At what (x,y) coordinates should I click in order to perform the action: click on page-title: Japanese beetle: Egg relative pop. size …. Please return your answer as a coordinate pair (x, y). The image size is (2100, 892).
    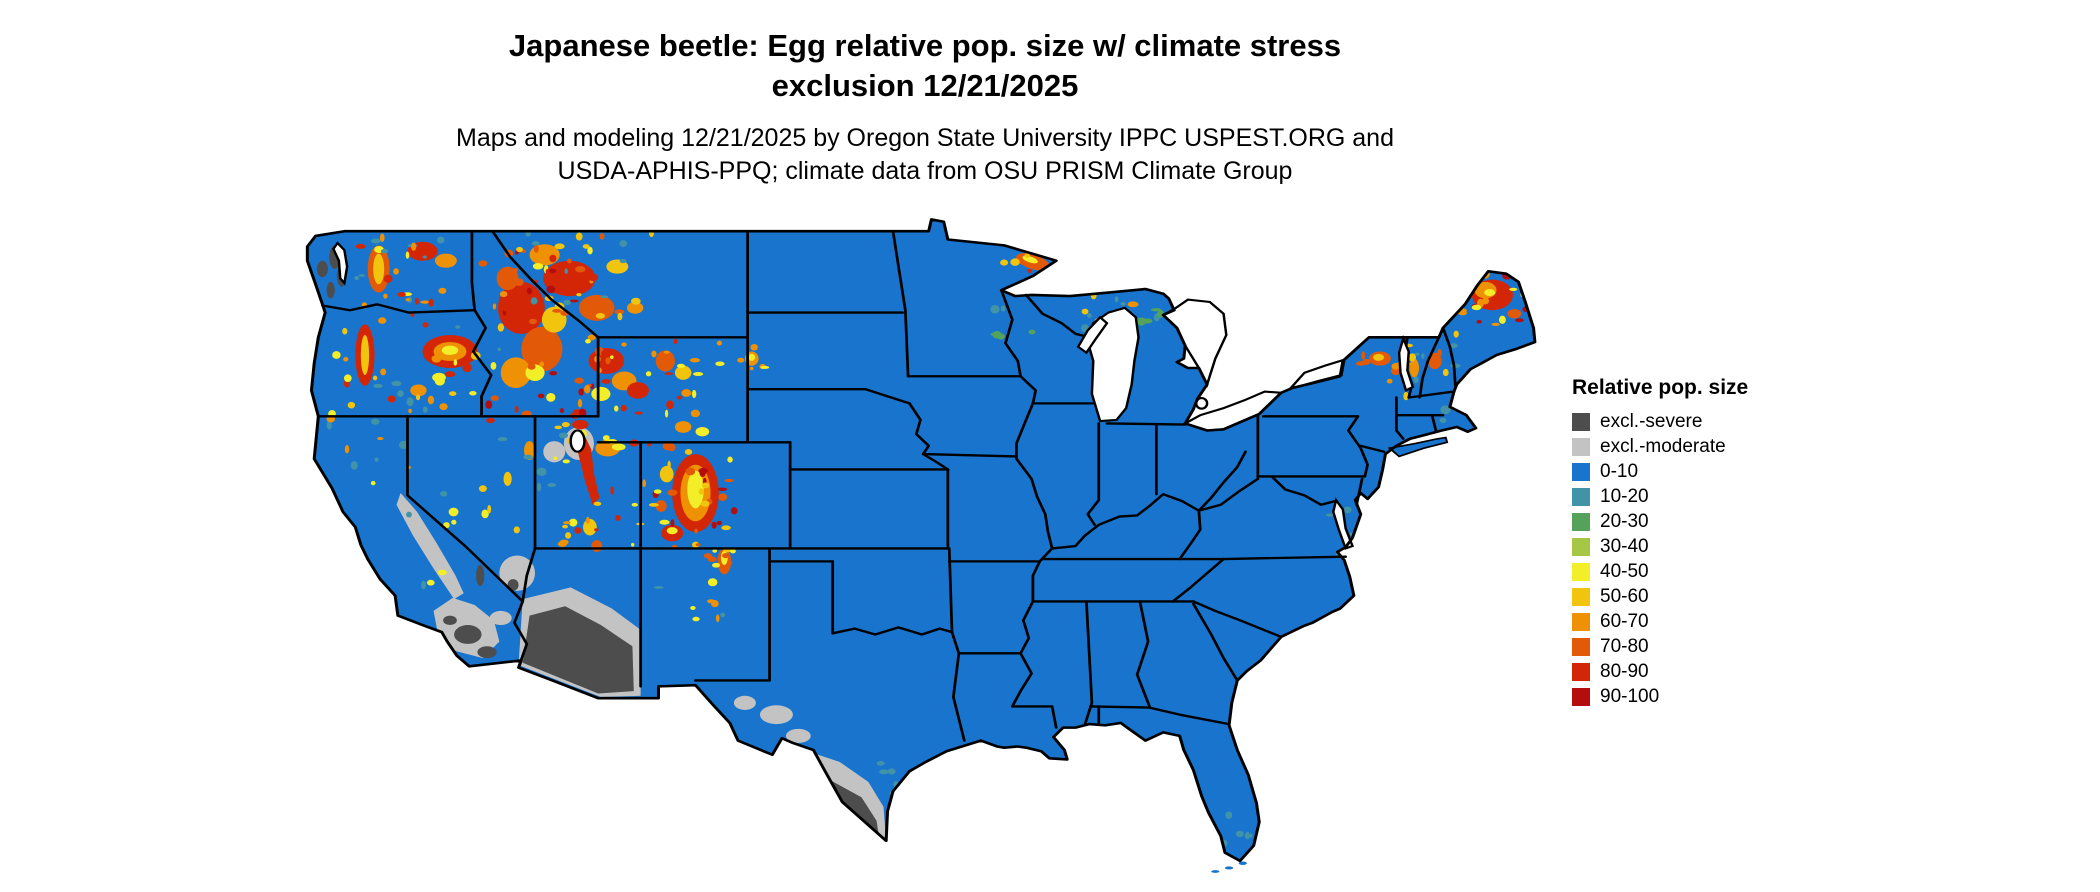
    Looking at the image, I should click on (925, 66).